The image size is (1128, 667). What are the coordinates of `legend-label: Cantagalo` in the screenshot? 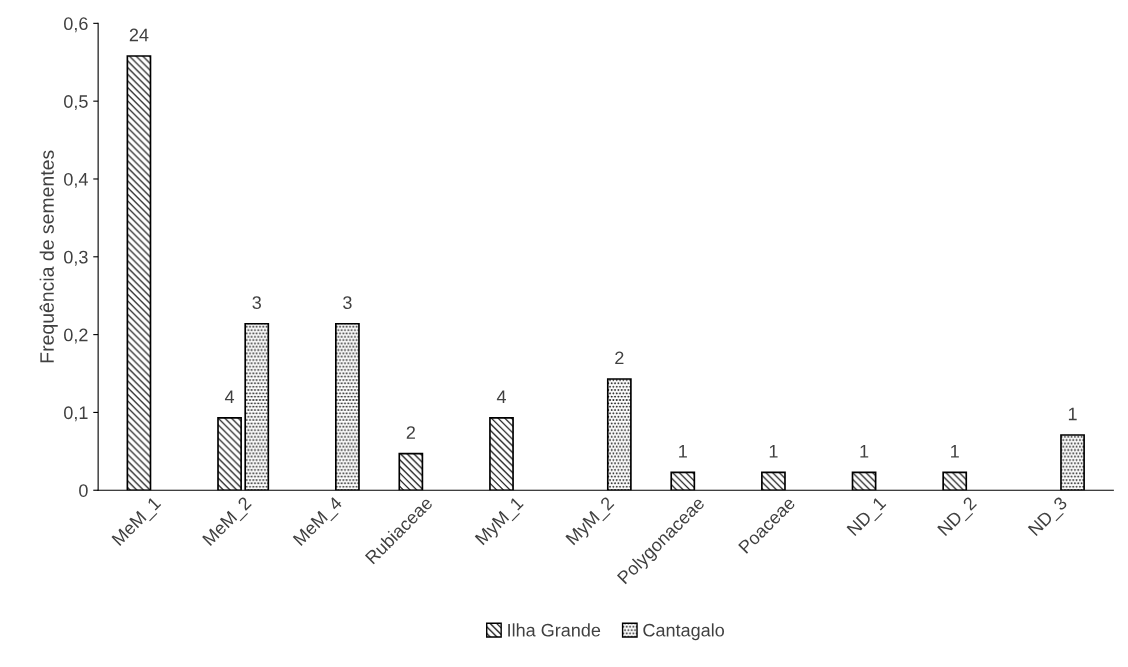 It's located at (684, 632).